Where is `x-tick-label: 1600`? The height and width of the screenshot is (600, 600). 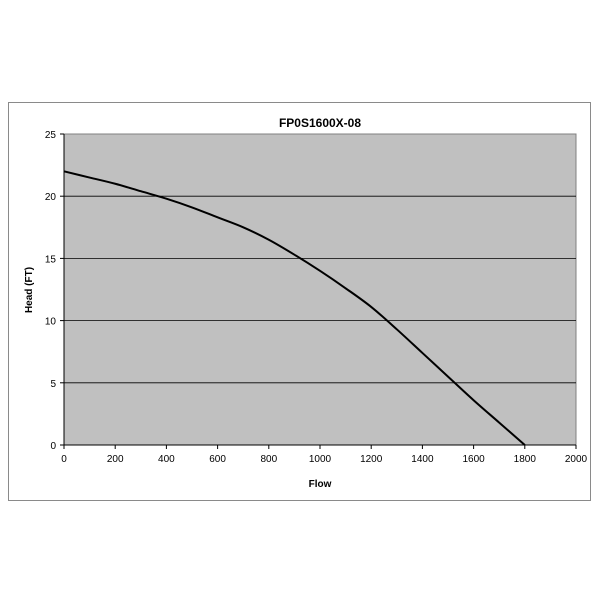
x-tick-label: 1600 is located at coordinates (473, 459).